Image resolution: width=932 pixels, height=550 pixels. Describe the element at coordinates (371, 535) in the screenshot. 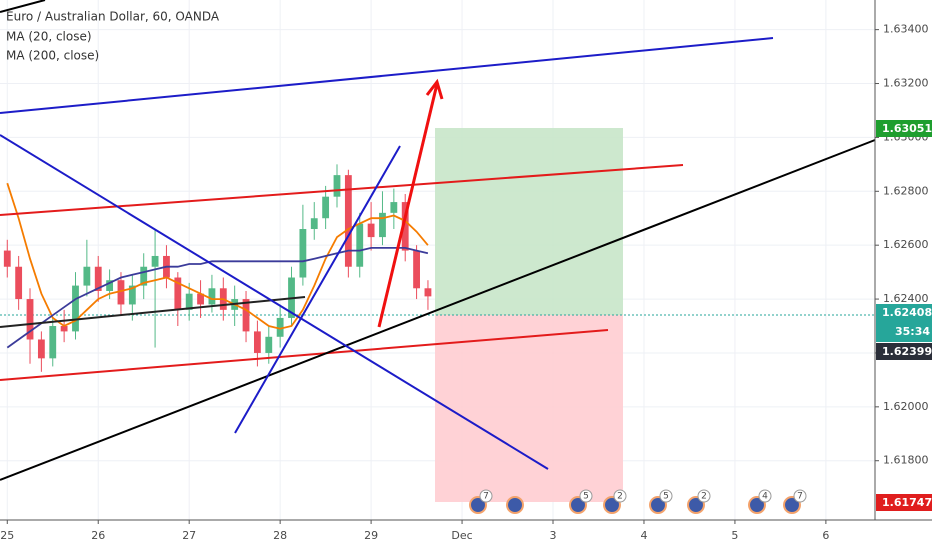

I see `x-tick-label: 29` at that location.